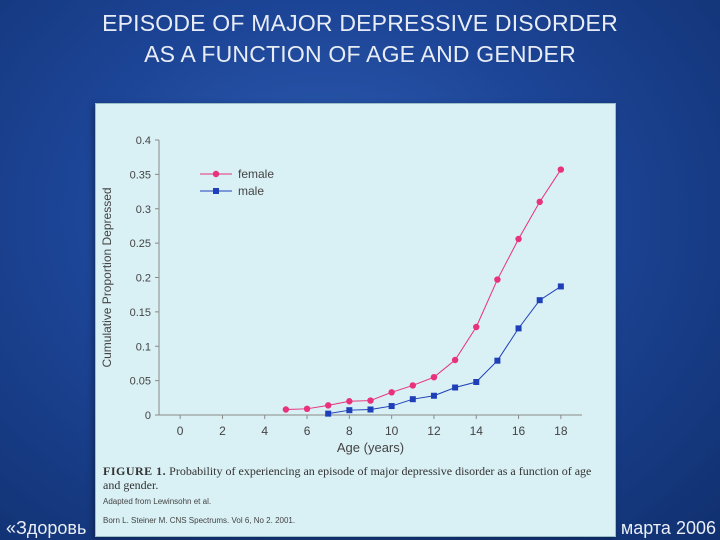 The image size is (720, 540). What do you see at coordinates (143, 279) in the screenshot?
I see `y-tick-label: 0.2` at bounding box center [143, 279].